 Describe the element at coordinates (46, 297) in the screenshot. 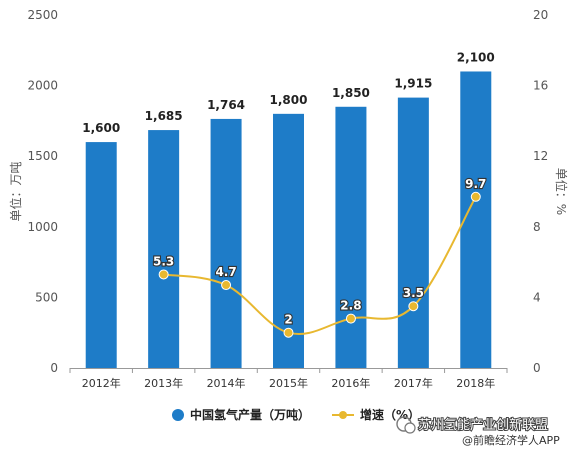

I see `y-tick-label: 500` at that location.